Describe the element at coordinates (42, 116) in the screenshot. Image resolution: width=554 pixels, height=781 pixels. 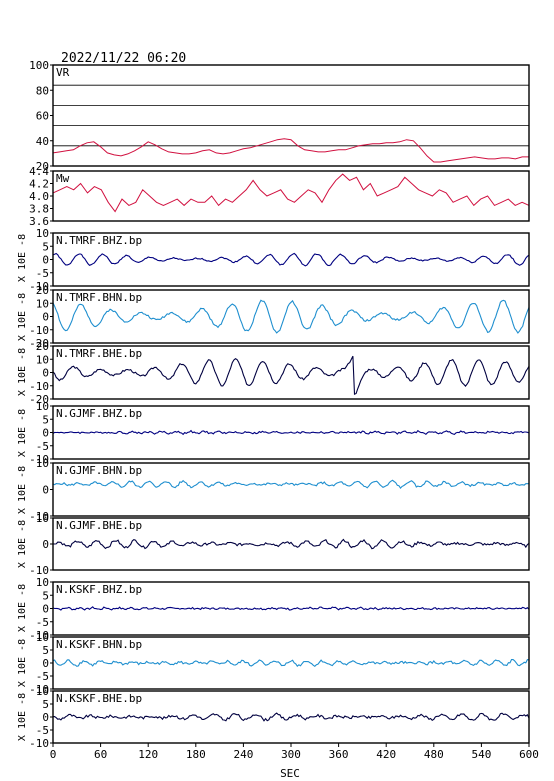
I see `y-tick-label: 60` at that location.